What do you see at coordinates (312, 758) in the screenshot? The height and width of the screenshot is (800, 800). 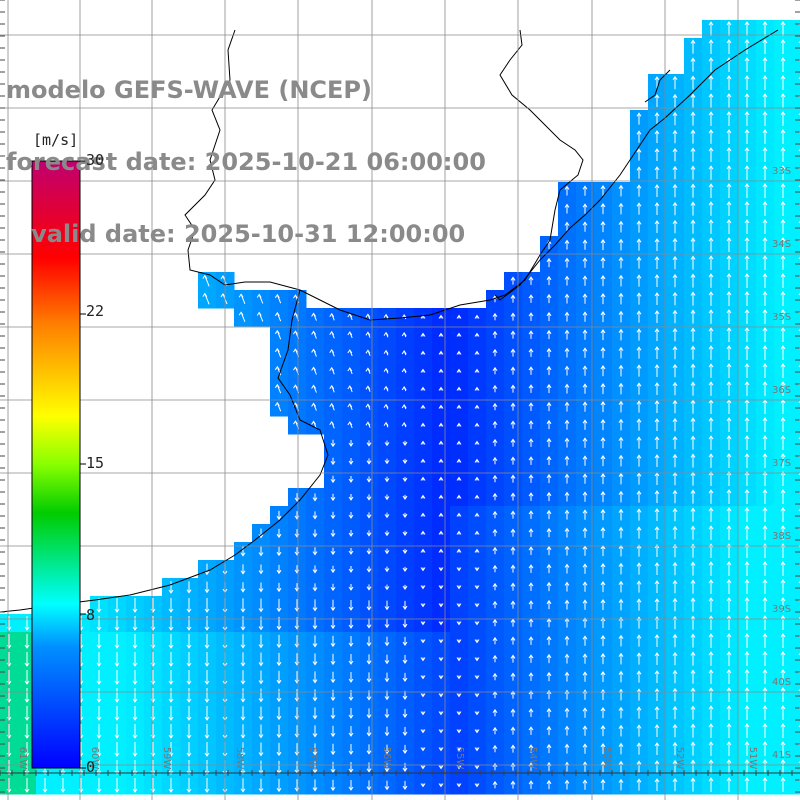 I see `lon-label: 57W` at bounding box center [312, 758].